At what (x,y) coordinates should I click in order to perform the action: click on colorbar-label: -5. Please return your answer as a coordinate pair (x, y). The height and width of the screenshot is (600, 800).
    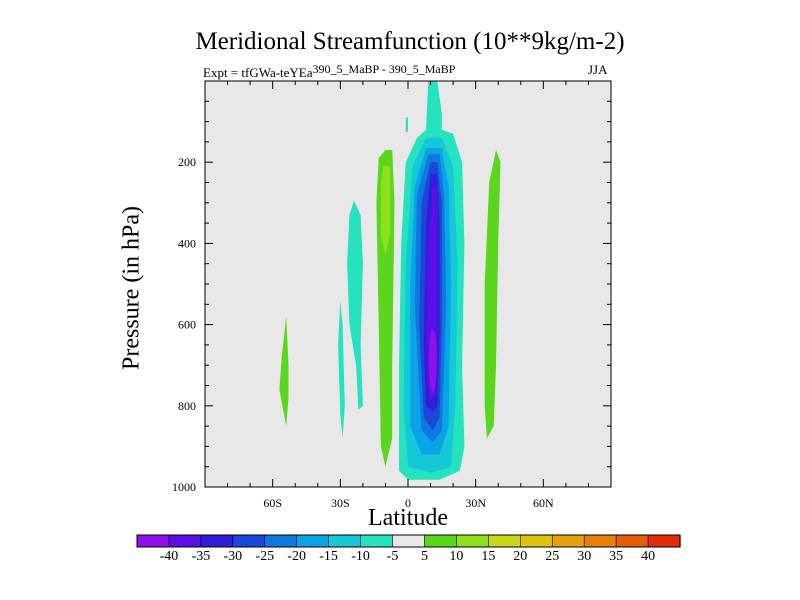
    Looking at the image, I should click on (393, 556).